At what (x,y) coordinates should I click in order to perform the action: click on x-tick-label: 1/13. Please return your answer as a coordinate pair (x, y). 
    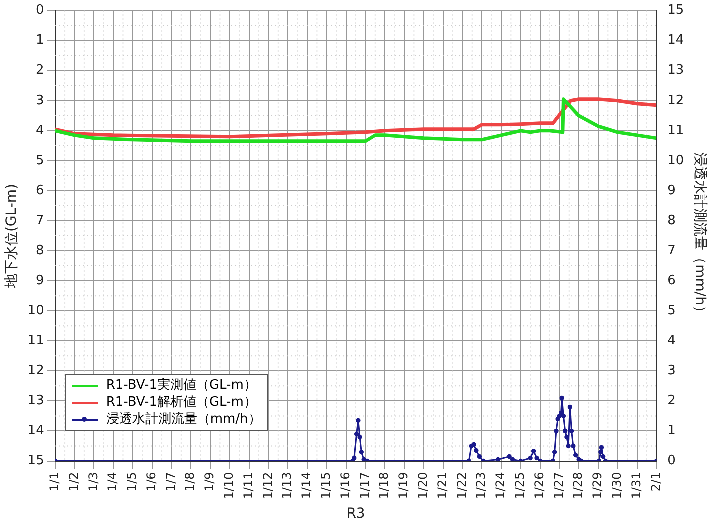
    Looking at the image, I should click on (287, 486).